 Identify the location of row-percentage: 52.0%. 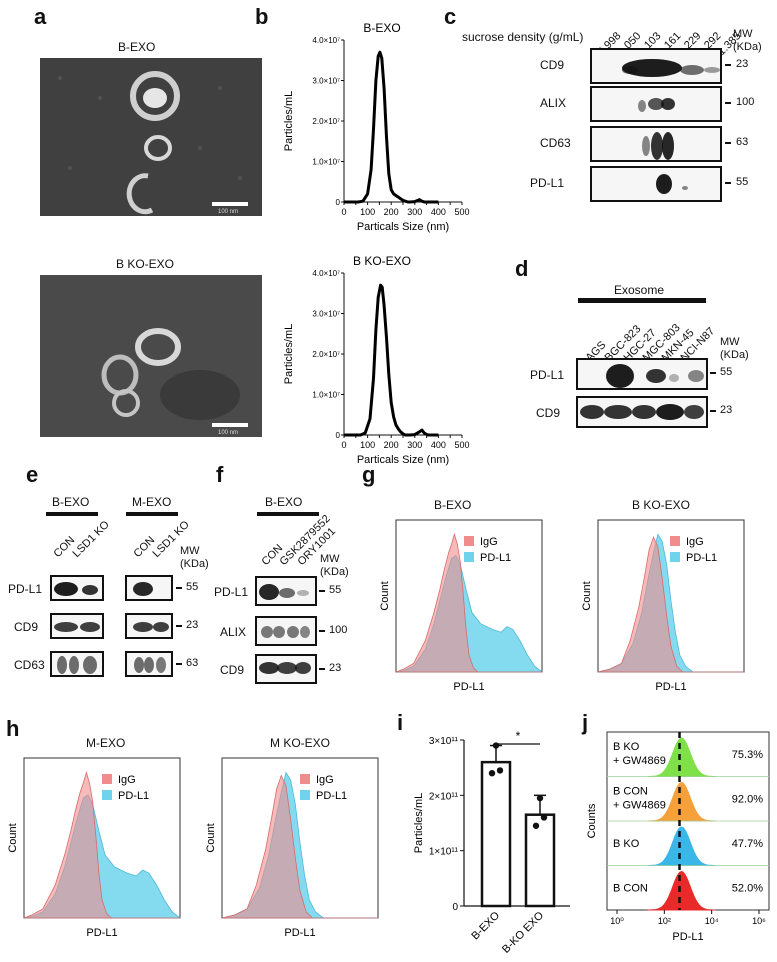
(747, 889).